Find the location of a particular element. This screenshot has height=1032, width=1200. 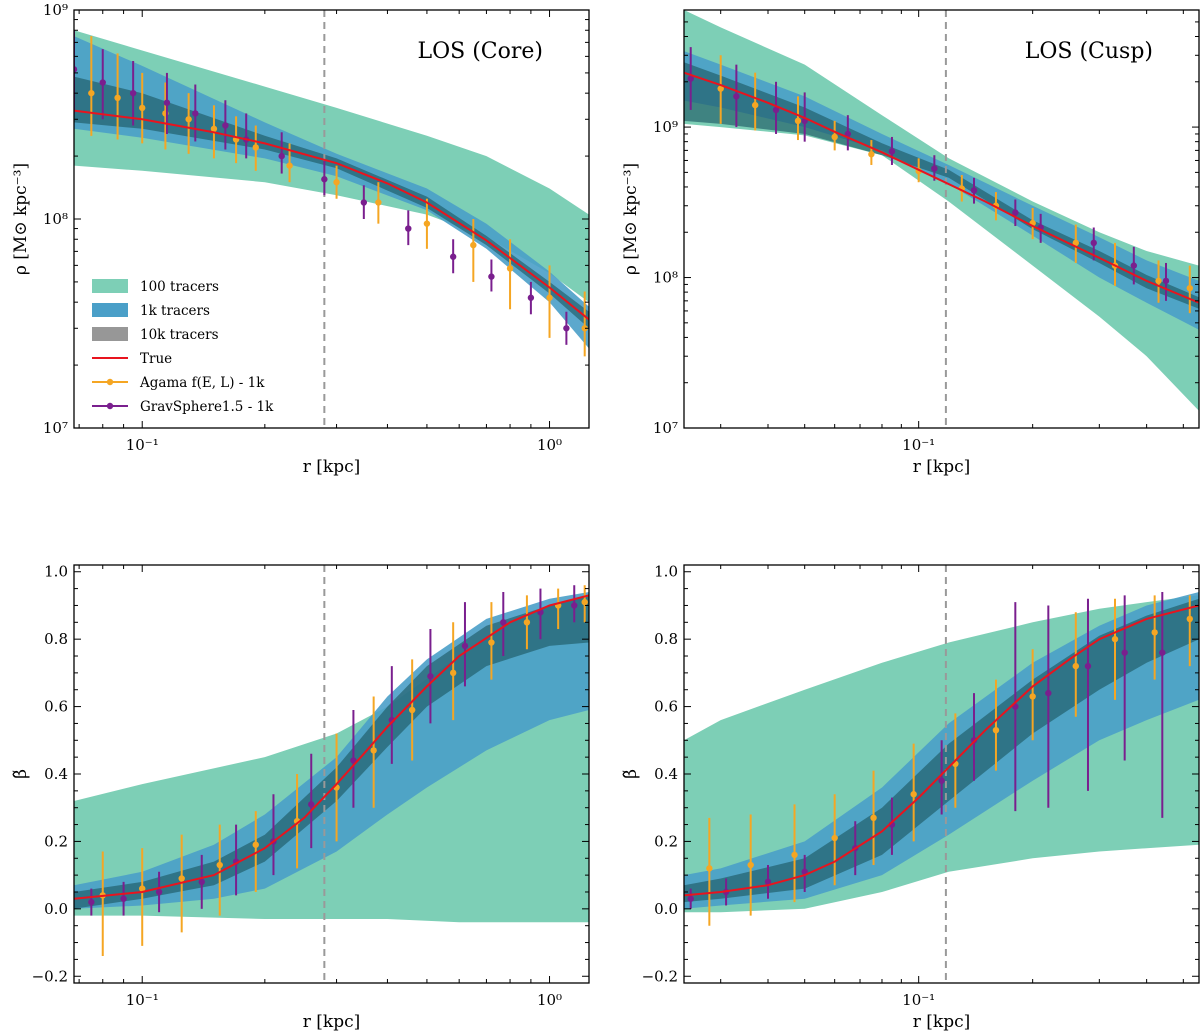

x-tick-label: 10⁰ is located at coordinates (549, 445).